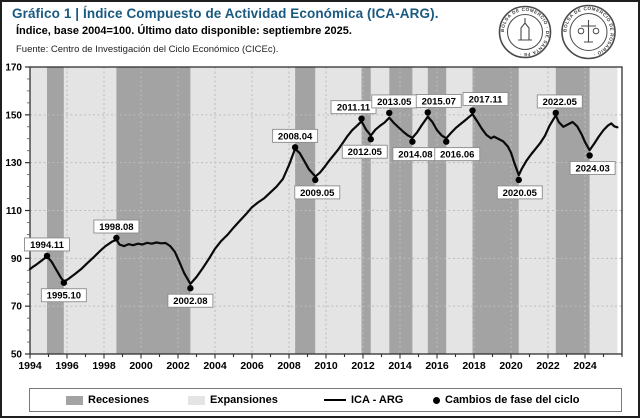 The image size is (640, 418). I want to click on x-tick-label: 2010, so click(326, 366).